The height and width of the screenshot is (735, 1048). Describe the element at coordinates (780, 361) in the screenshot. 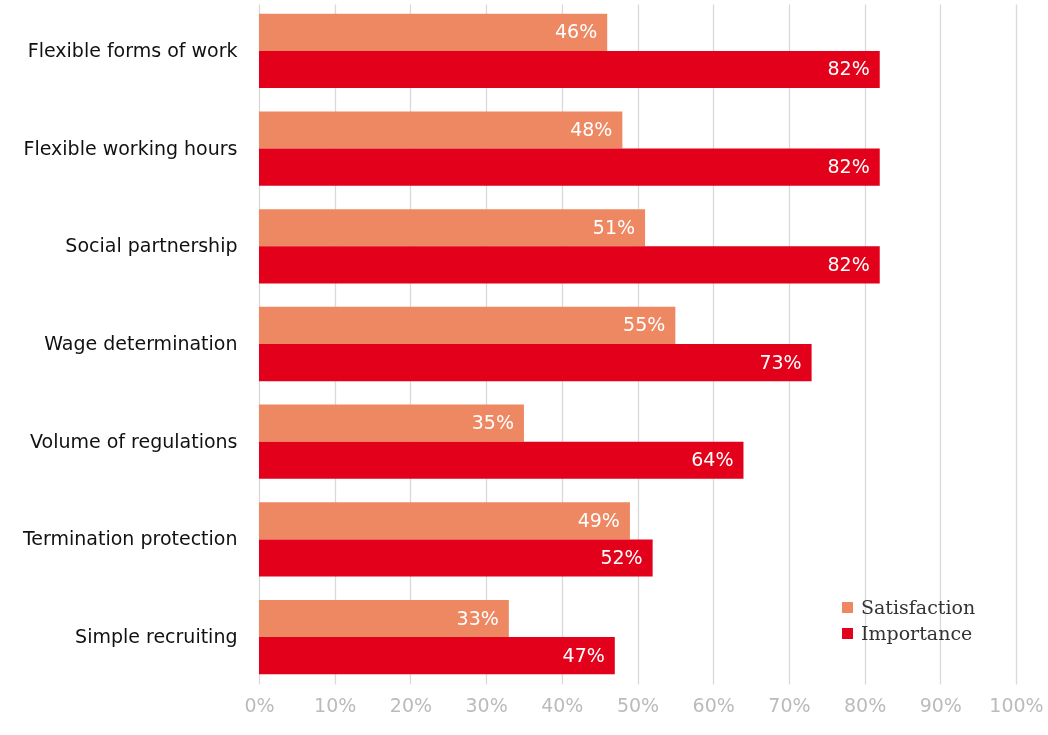

I see `data-label: 73%` at that location.